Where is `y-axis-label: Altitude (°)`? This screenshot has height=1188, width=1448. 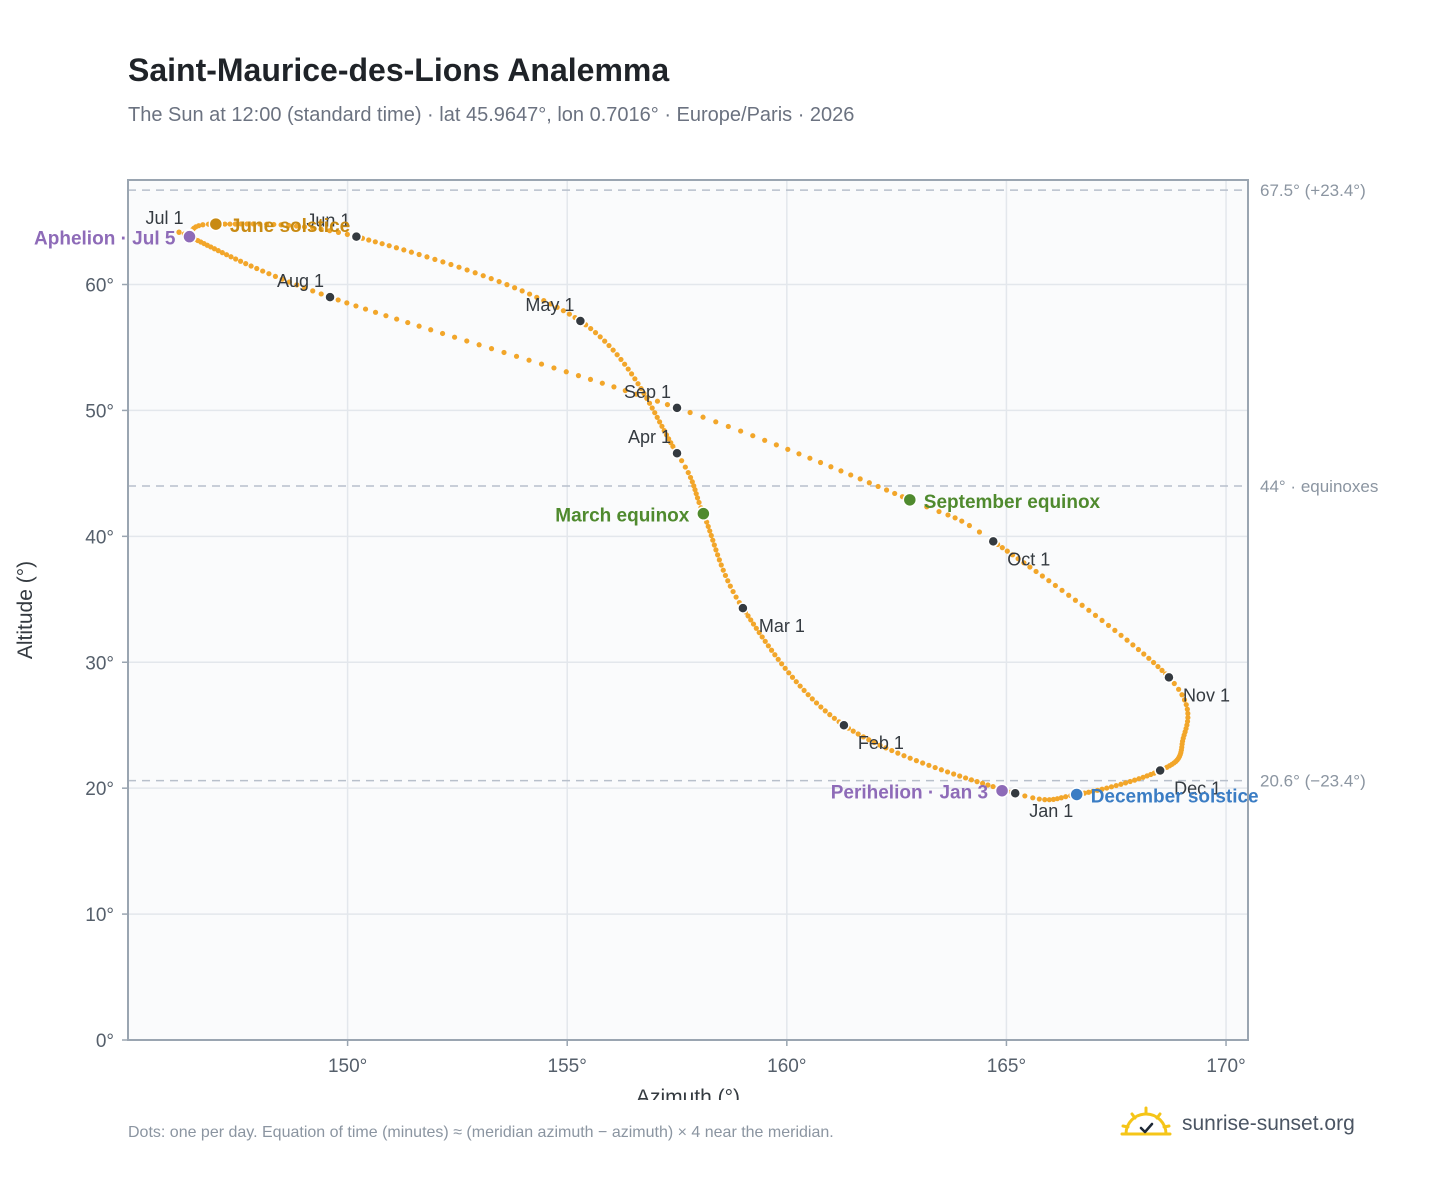 y-axis-label: Altitude (°) is located at coordinates (25, 610).